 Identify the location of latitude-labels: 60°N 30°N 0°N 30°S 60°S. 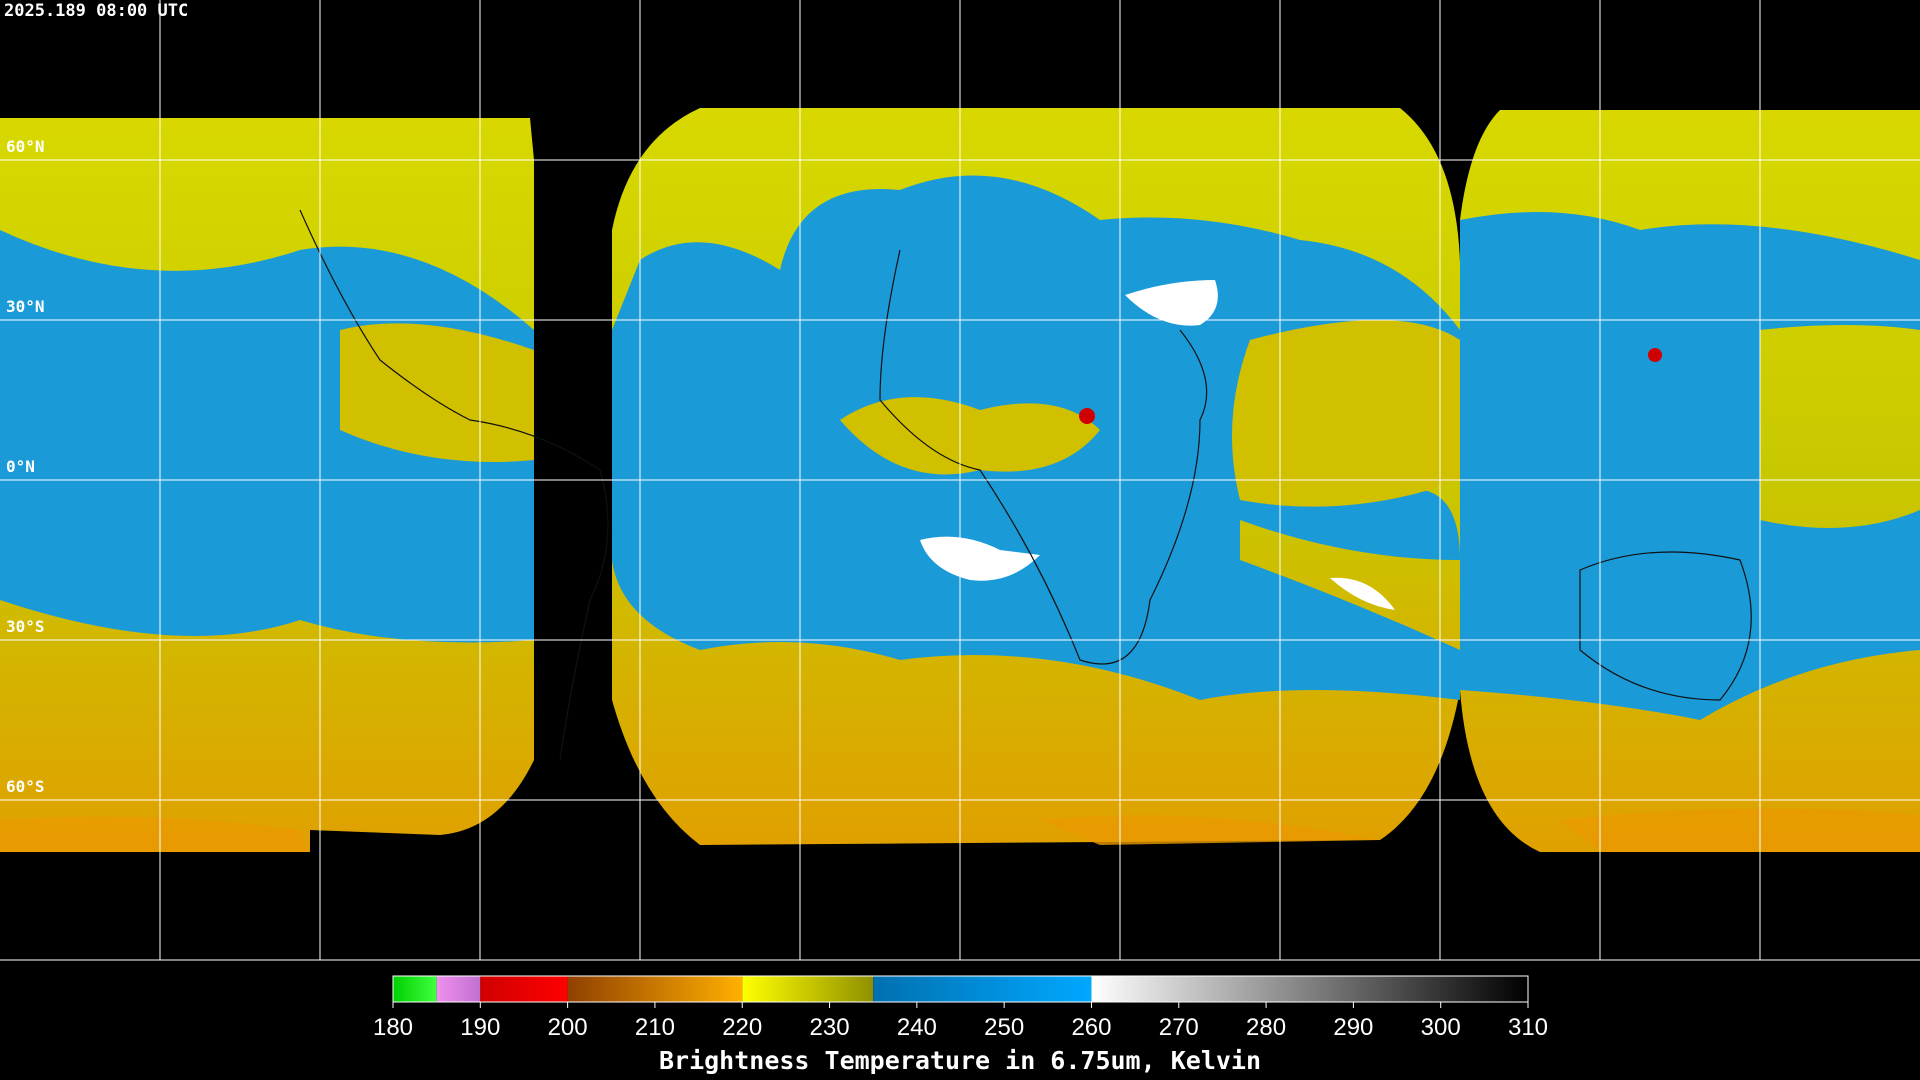
(25, 466).